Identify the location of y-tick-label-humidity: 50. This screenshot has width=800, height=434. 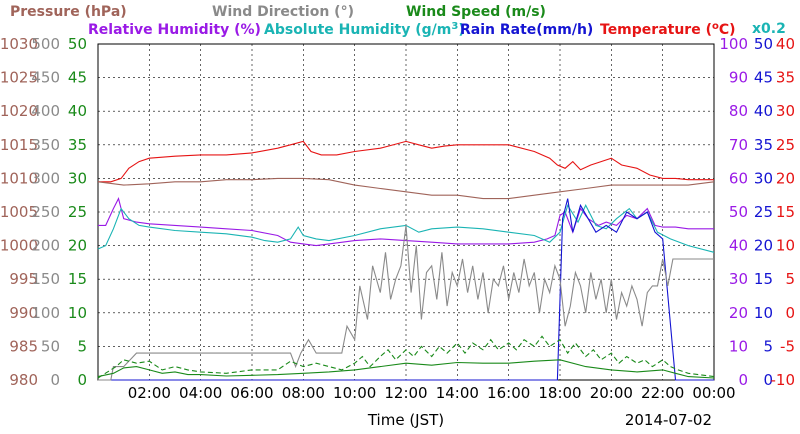
(738, 212).